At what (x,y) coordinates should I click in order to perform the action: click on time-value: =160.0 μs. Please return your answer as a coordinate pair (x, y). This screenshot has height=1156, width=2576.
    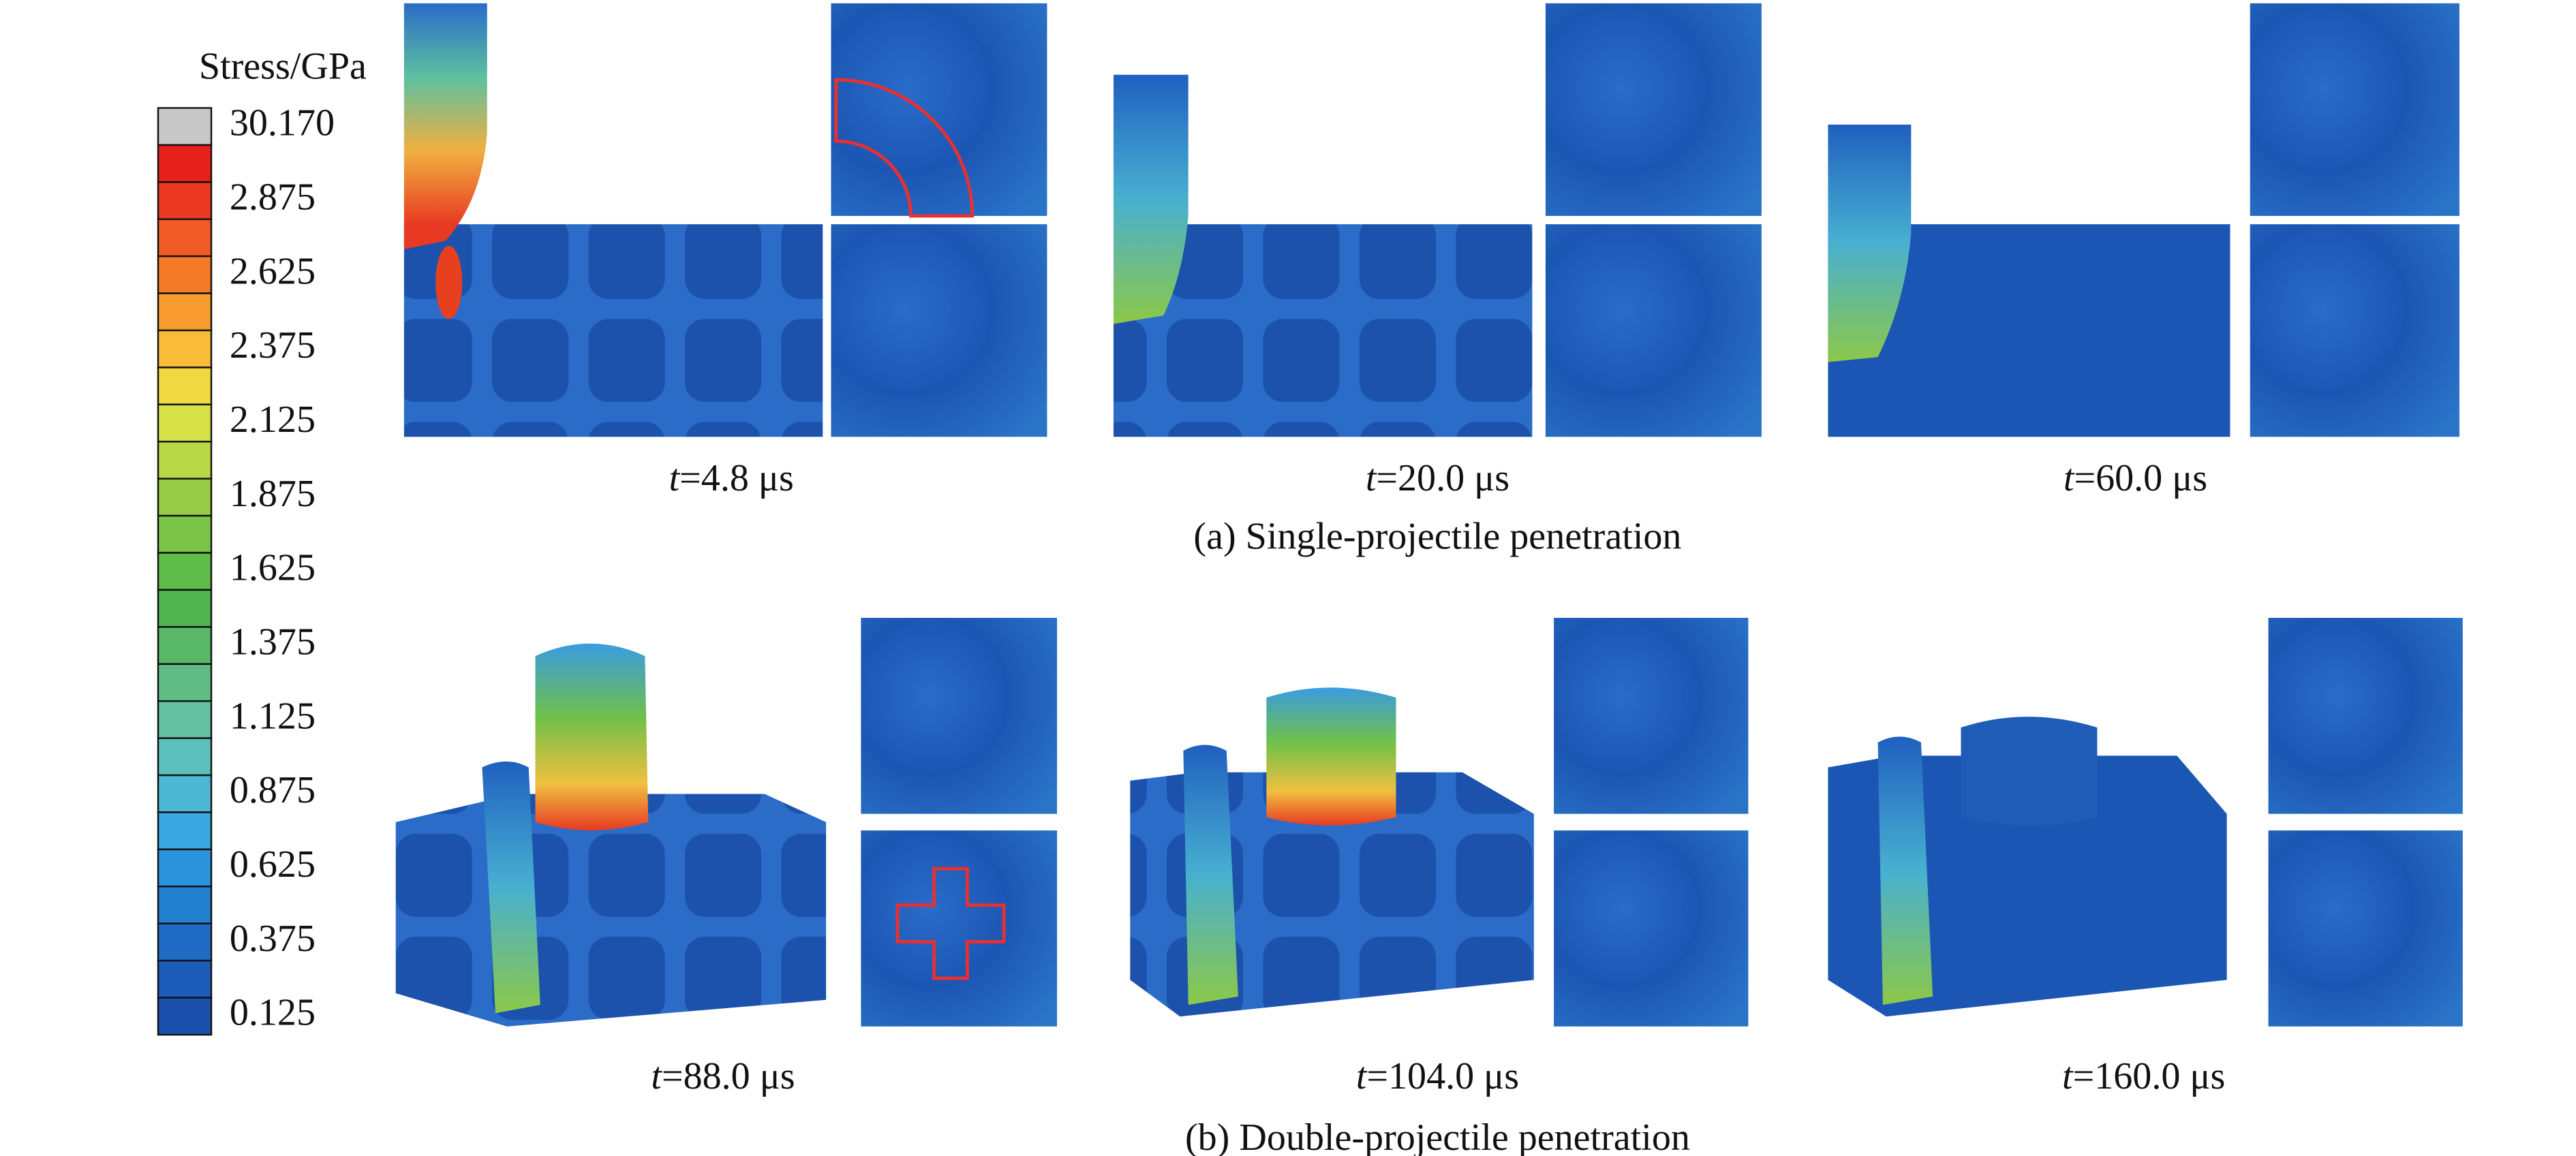
    Looking at the image, I should click on (2149, 1076).